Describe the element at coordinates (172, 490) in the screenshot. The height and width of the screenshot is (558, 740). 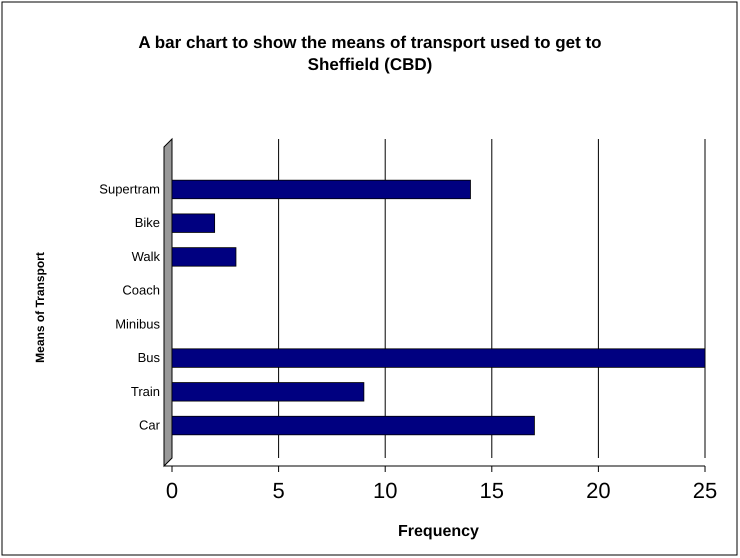
I see `x-tick-label: 0` at that location.